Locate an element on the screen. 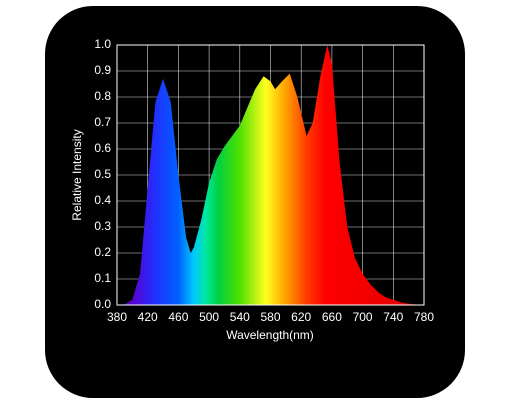 The image size is (512, 405). x-tick-label: 620 is located at coordinates (301, 317).